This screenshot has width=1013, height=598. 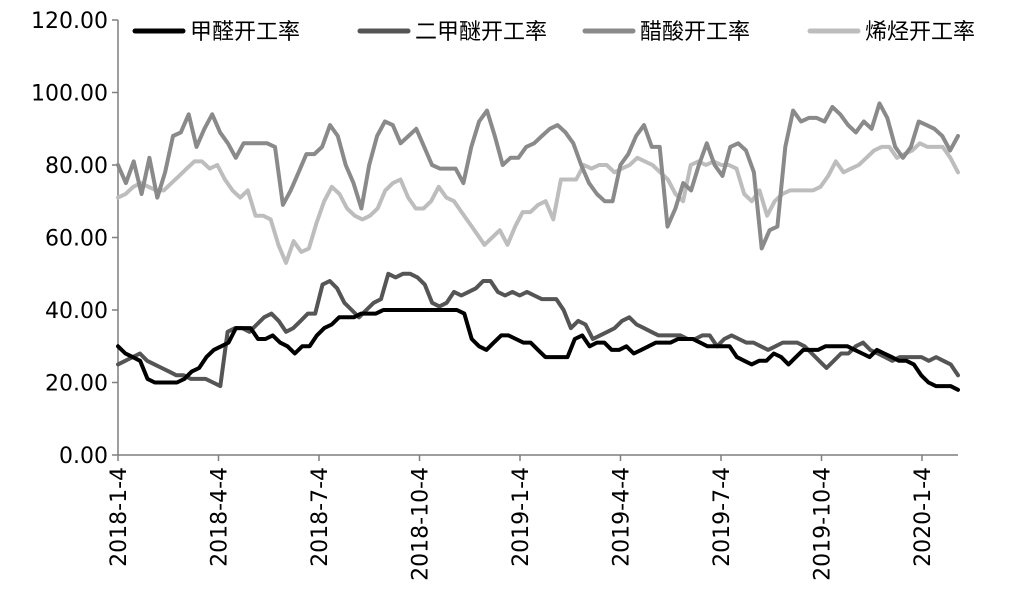 I want to click on y-tick-label: 60.00, so click(x=76, y=239).